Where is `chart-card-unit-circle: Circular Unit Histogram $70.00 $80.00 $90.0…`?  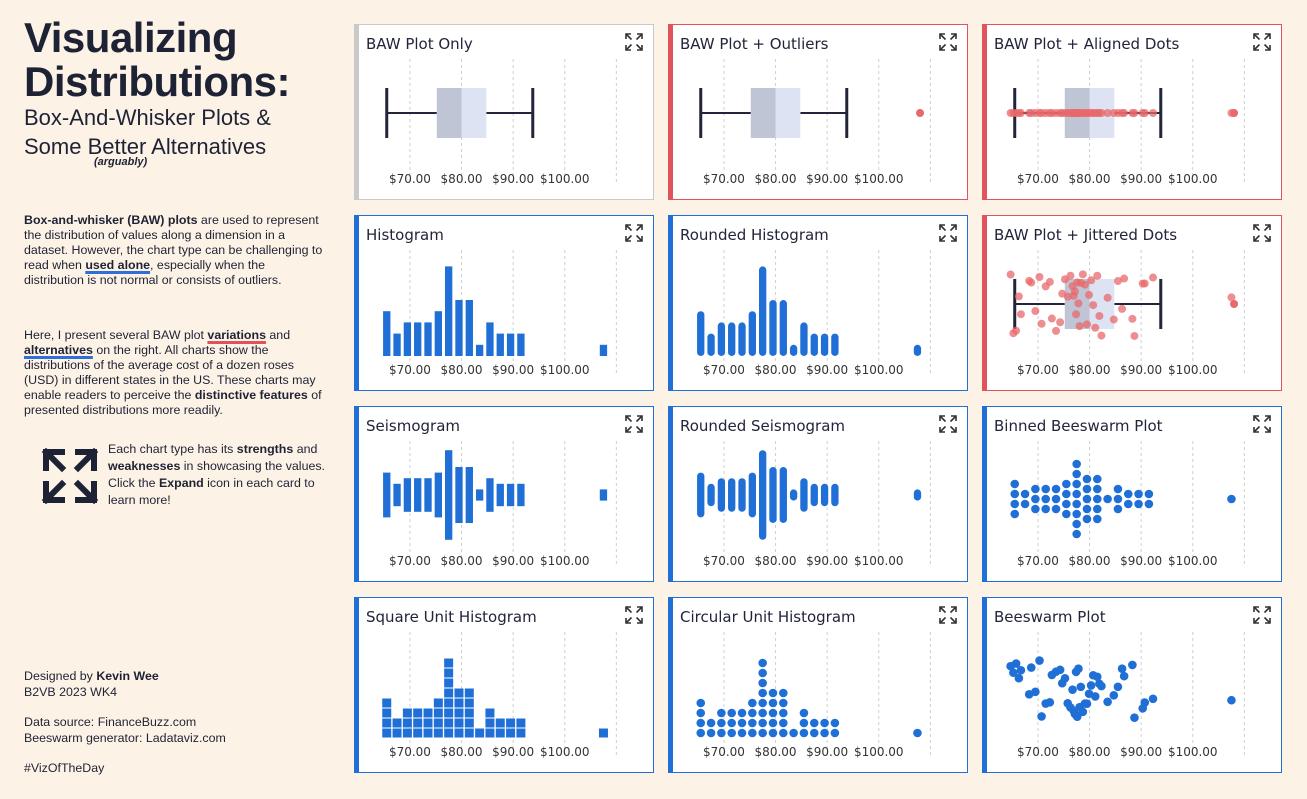
chart-card-unit-circle: Circular Unit Histogram $70.00 $80.00 $90.0… is located at coordinates (818, 685).